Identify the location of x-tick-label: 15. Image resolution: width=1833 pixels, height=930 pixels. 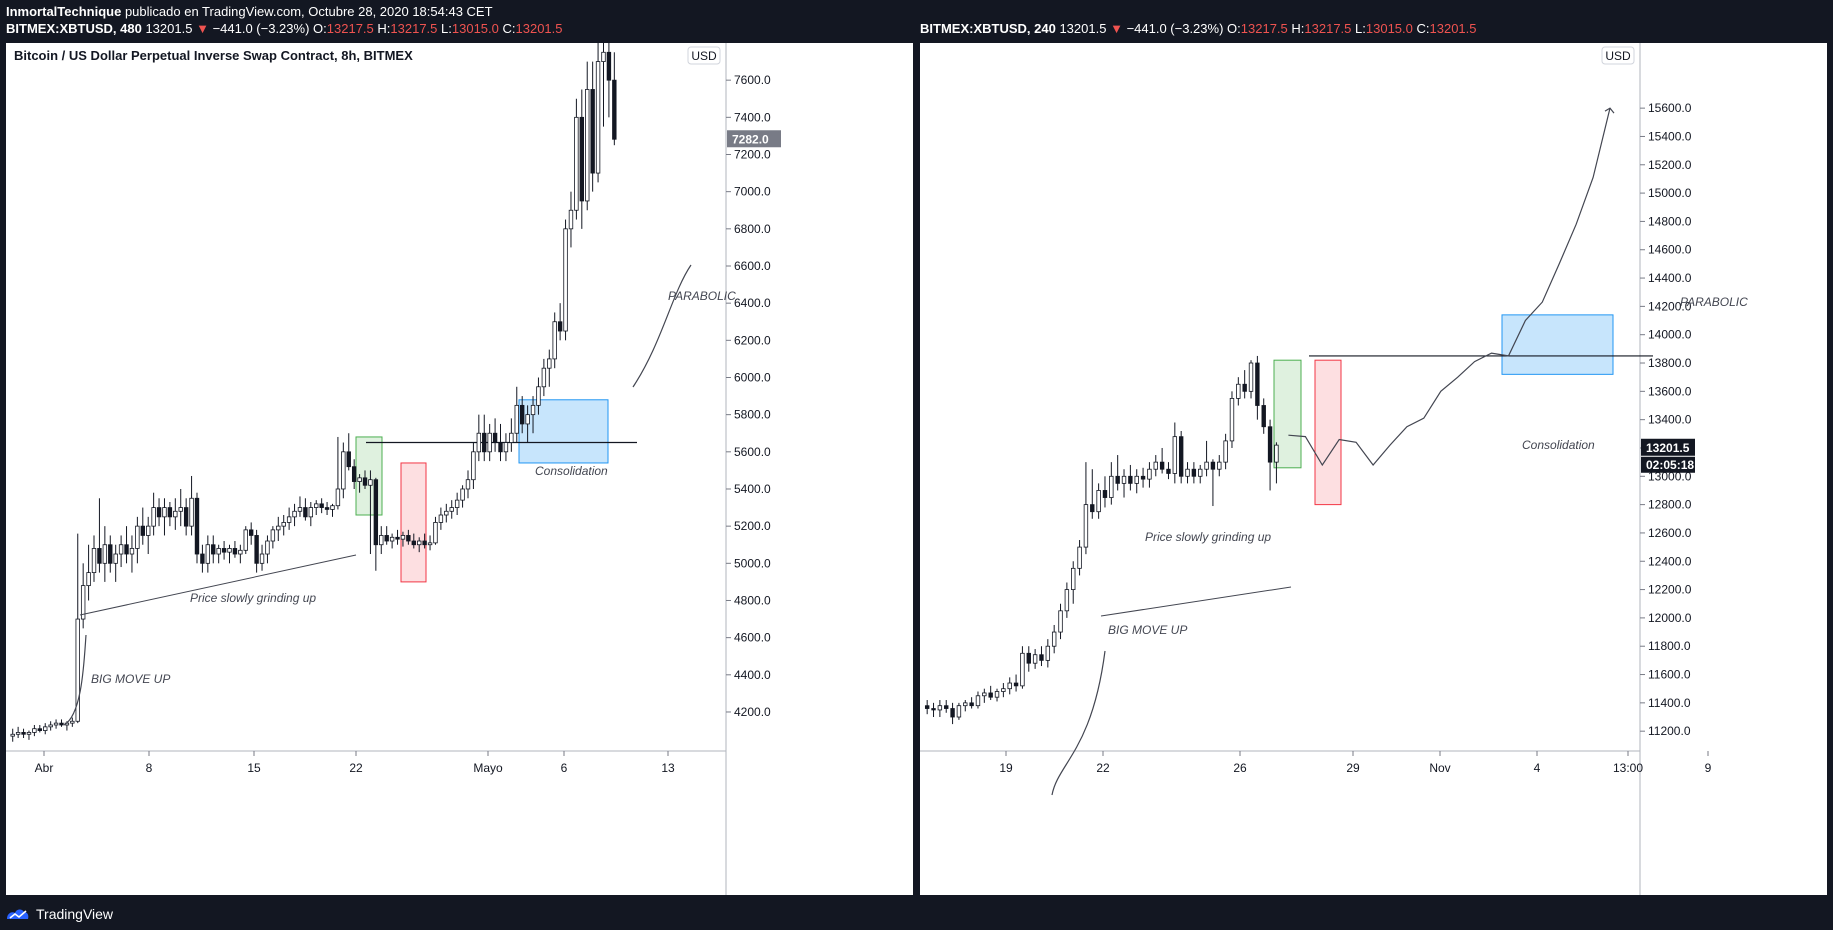
(254, 768).